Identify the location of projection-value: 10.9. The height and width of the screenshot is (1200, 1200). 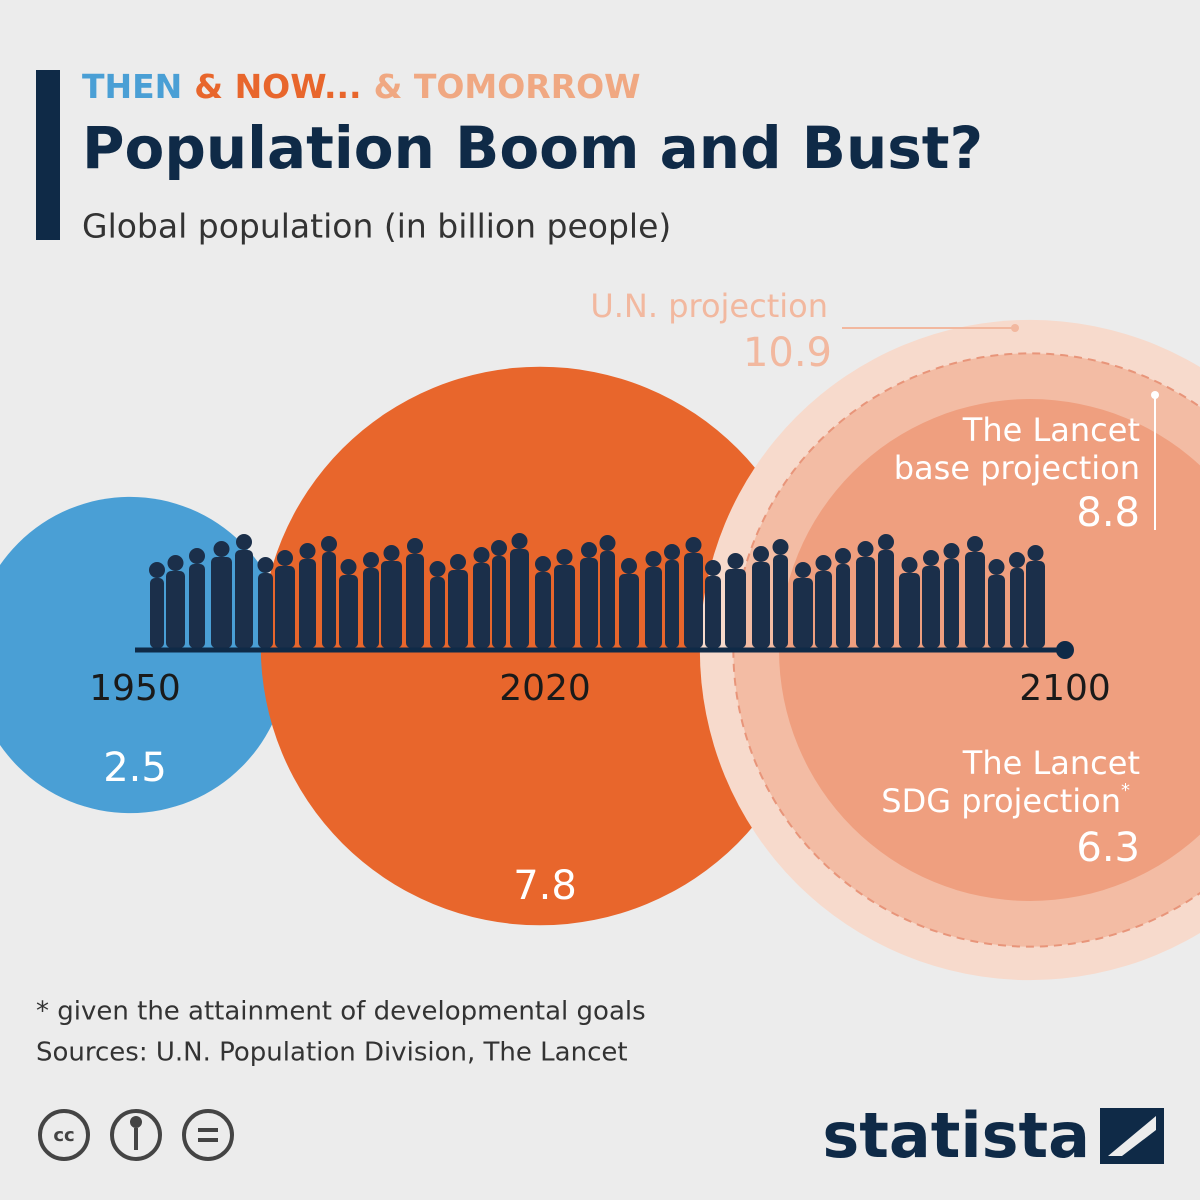
(787, 353).